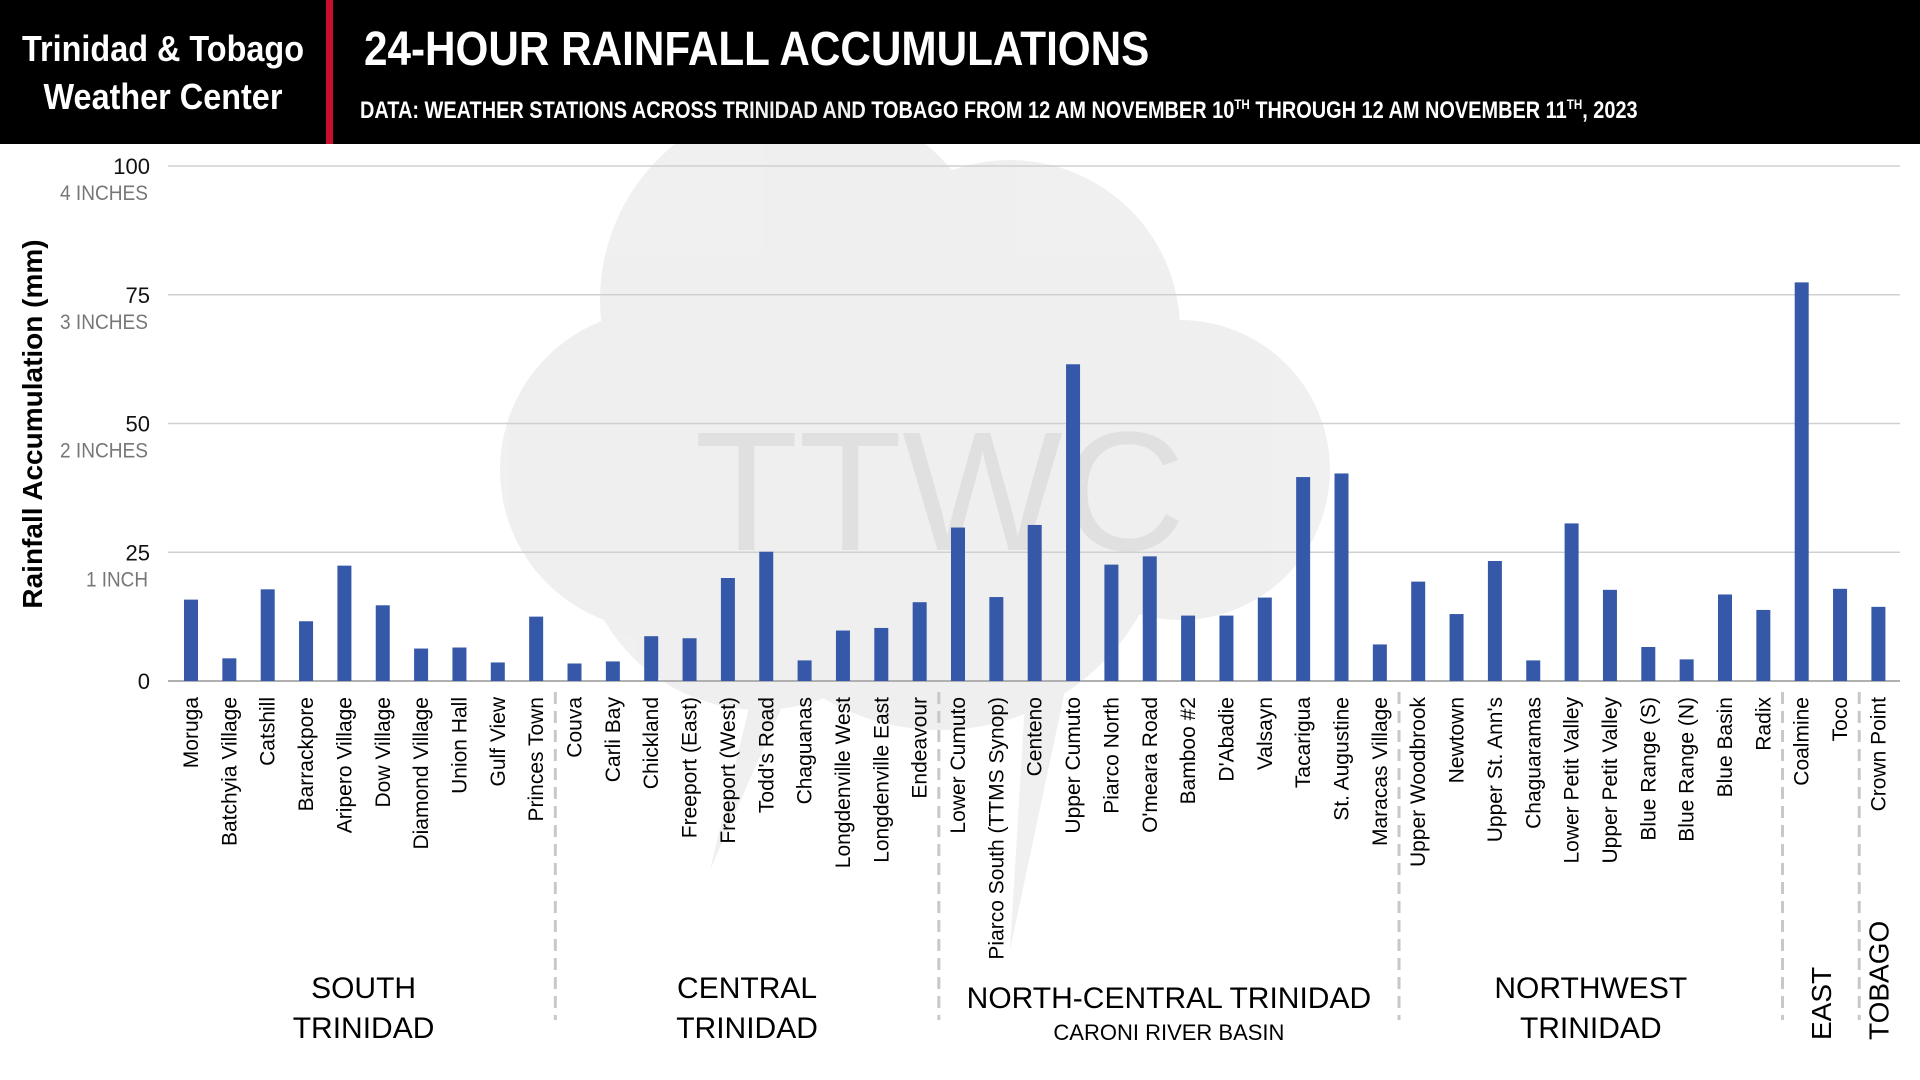 This screenshot has height=1080, width=1920. What do you see at coordinates (104, 451) in the screenshot?
I see `y-tick-inches: 2 INCHES` at bounding box center [104, 451].